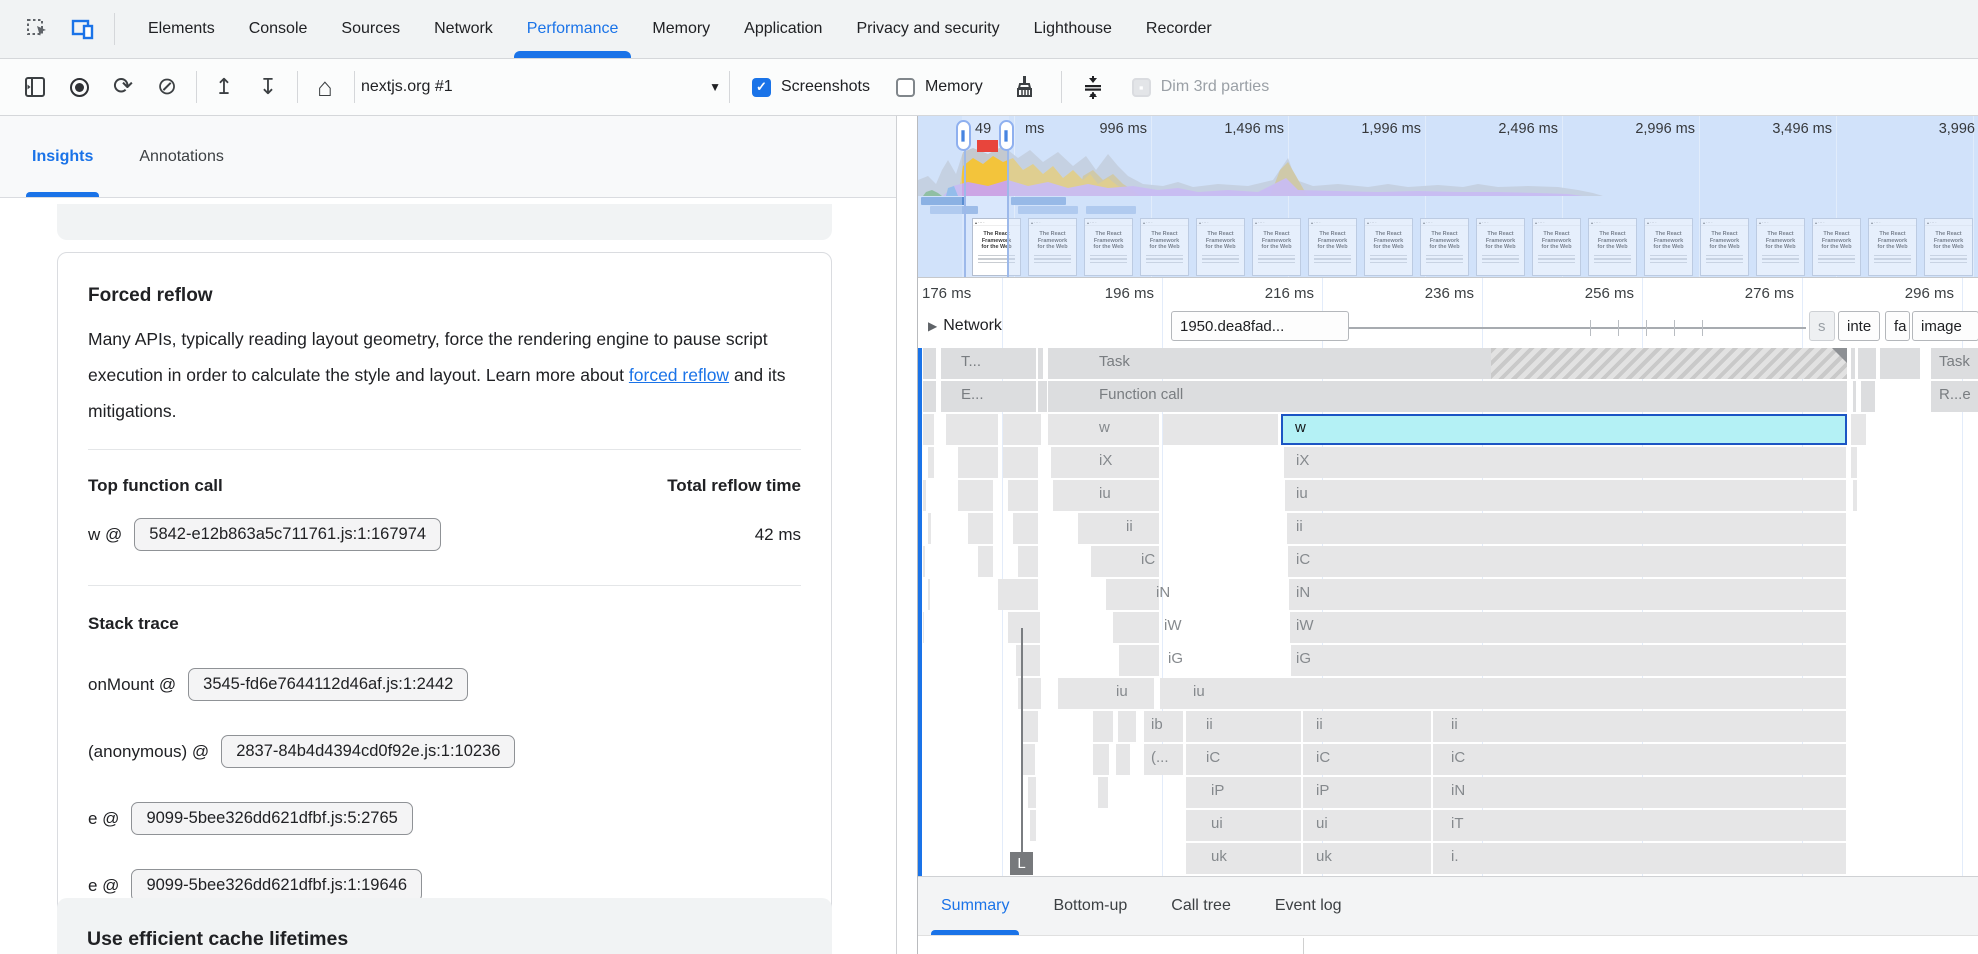  What do you see at coordinates (541, 87) in the screenshot?
I see `history-select: nextjs.org #1 ▼` at bounding box center [541, 87].